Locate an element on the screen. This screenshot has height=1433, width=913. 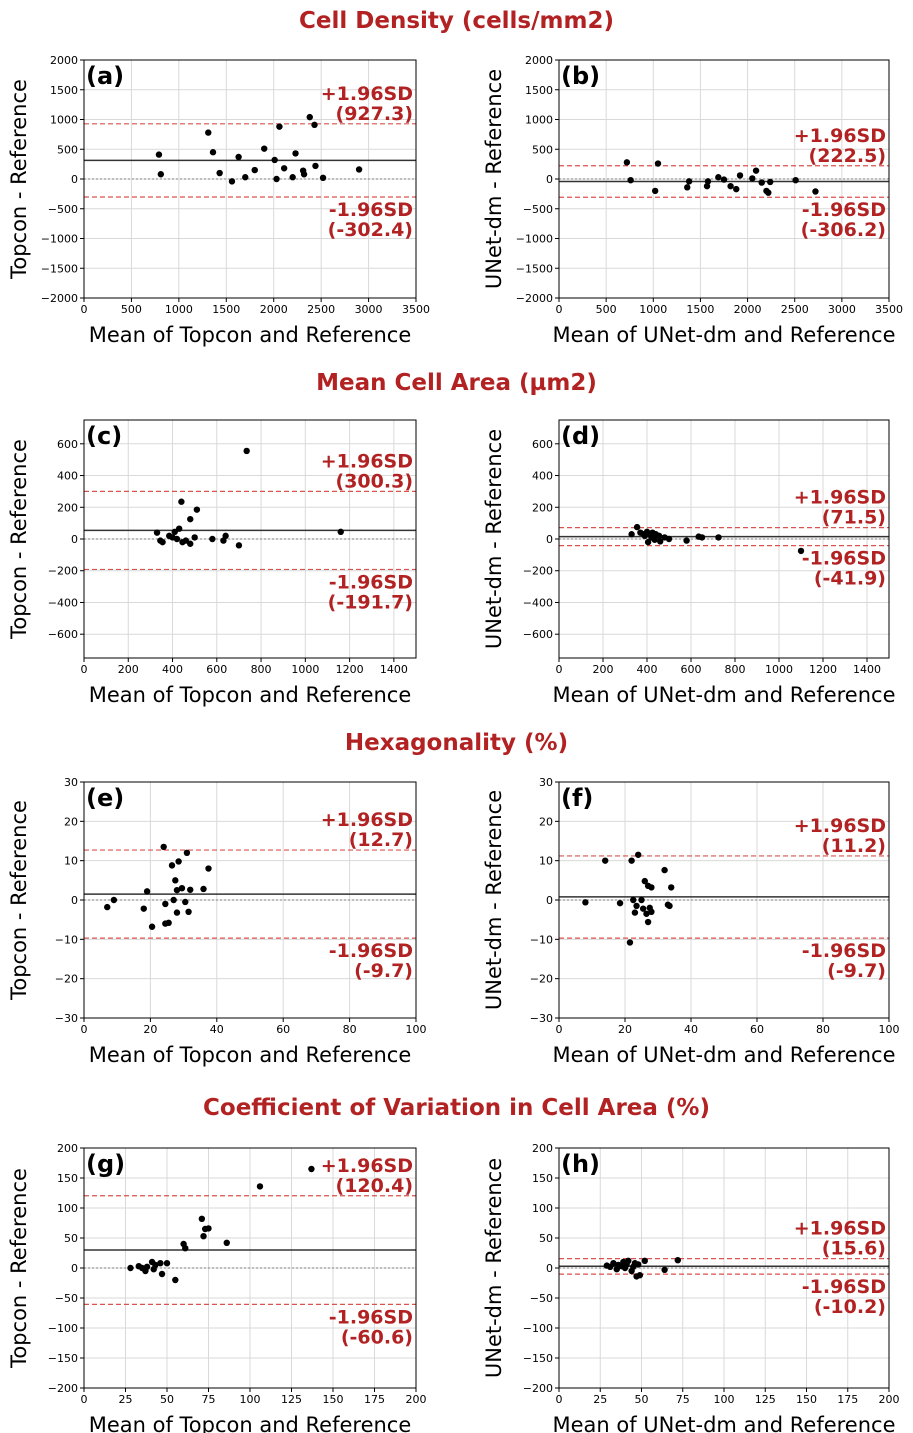
lower-limit-value: (-191.7) is located at coordinates (370, 602).